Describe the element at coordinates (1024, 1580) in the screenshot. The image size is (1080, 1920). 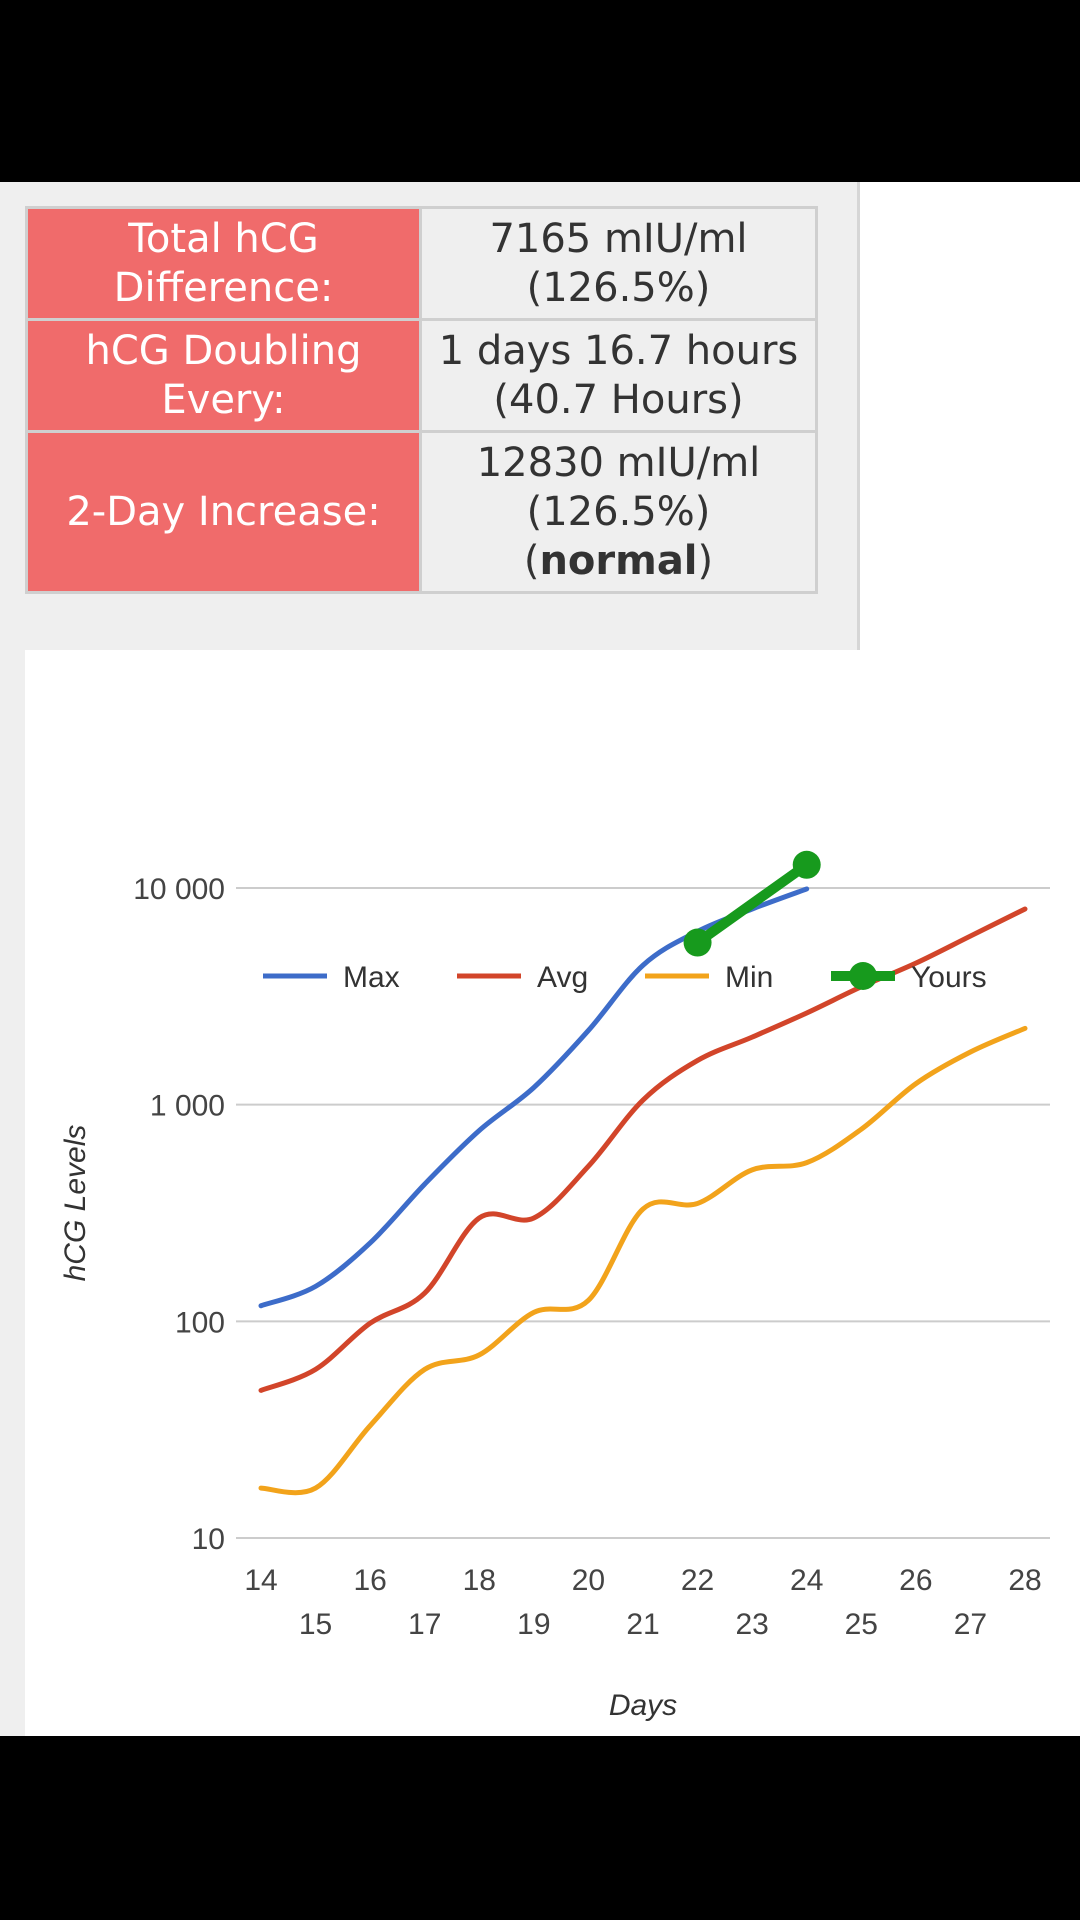
I see `x-tick-label: 28` at that location.